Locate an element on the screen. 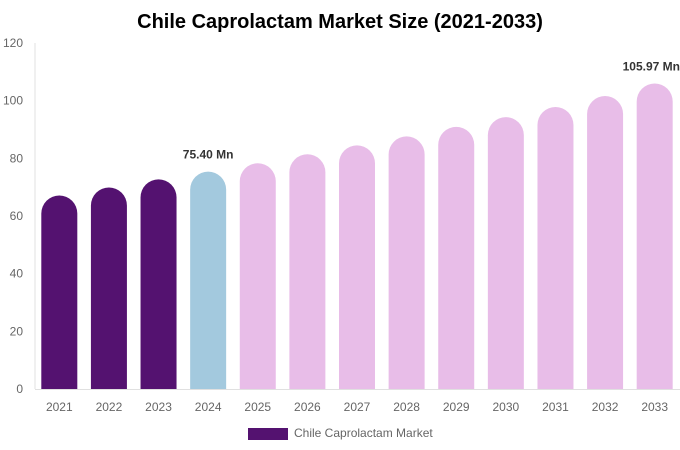 The height and width of the screenshot is (450, 680). y-tick-label: 0 is located at coordinates (19, 389).